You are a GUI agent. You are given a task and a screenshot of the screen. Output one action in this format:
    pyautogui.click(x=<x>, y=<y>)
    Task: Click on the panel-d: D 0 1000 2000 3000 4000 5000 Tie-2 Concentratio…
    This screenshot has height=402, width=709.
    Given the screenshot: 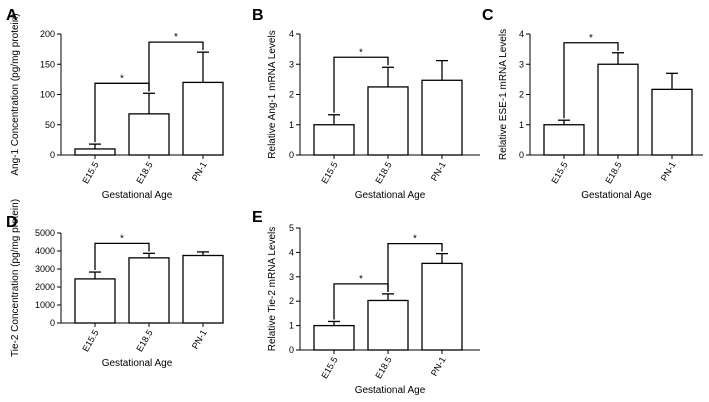 What is the action you would take?
    pyautogui.click(x=115, y=284)
    